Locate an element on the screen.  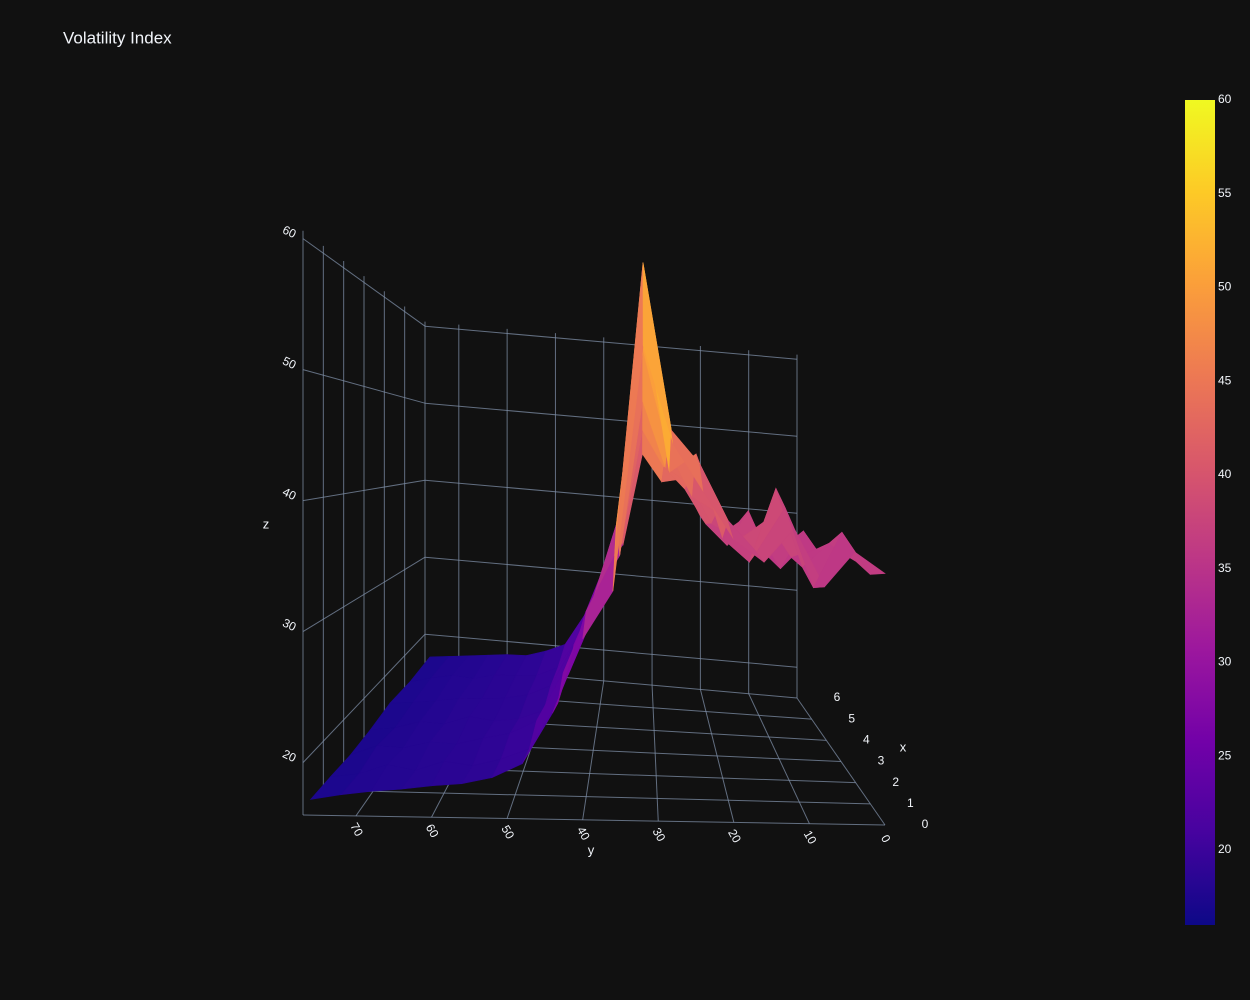
x-tick-label: 5 is located at coordinates (851, 718).